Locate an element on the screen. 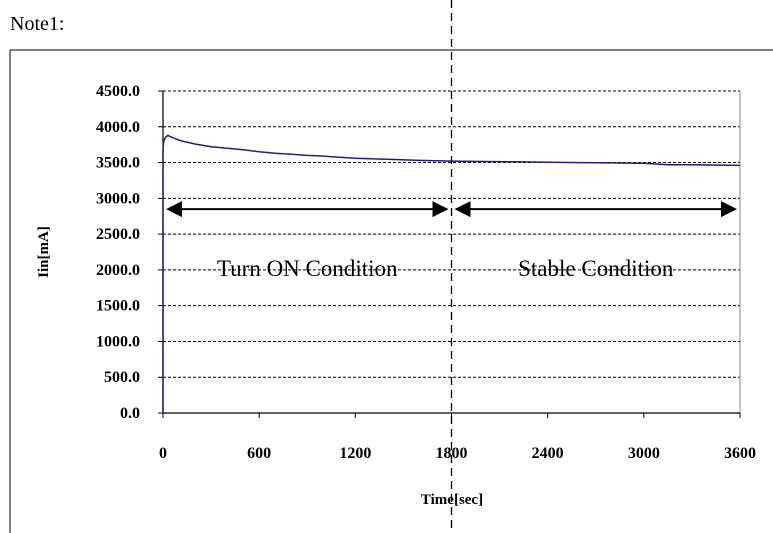  y-tick-label: 3000.0 is located at coordinates (118, 198).